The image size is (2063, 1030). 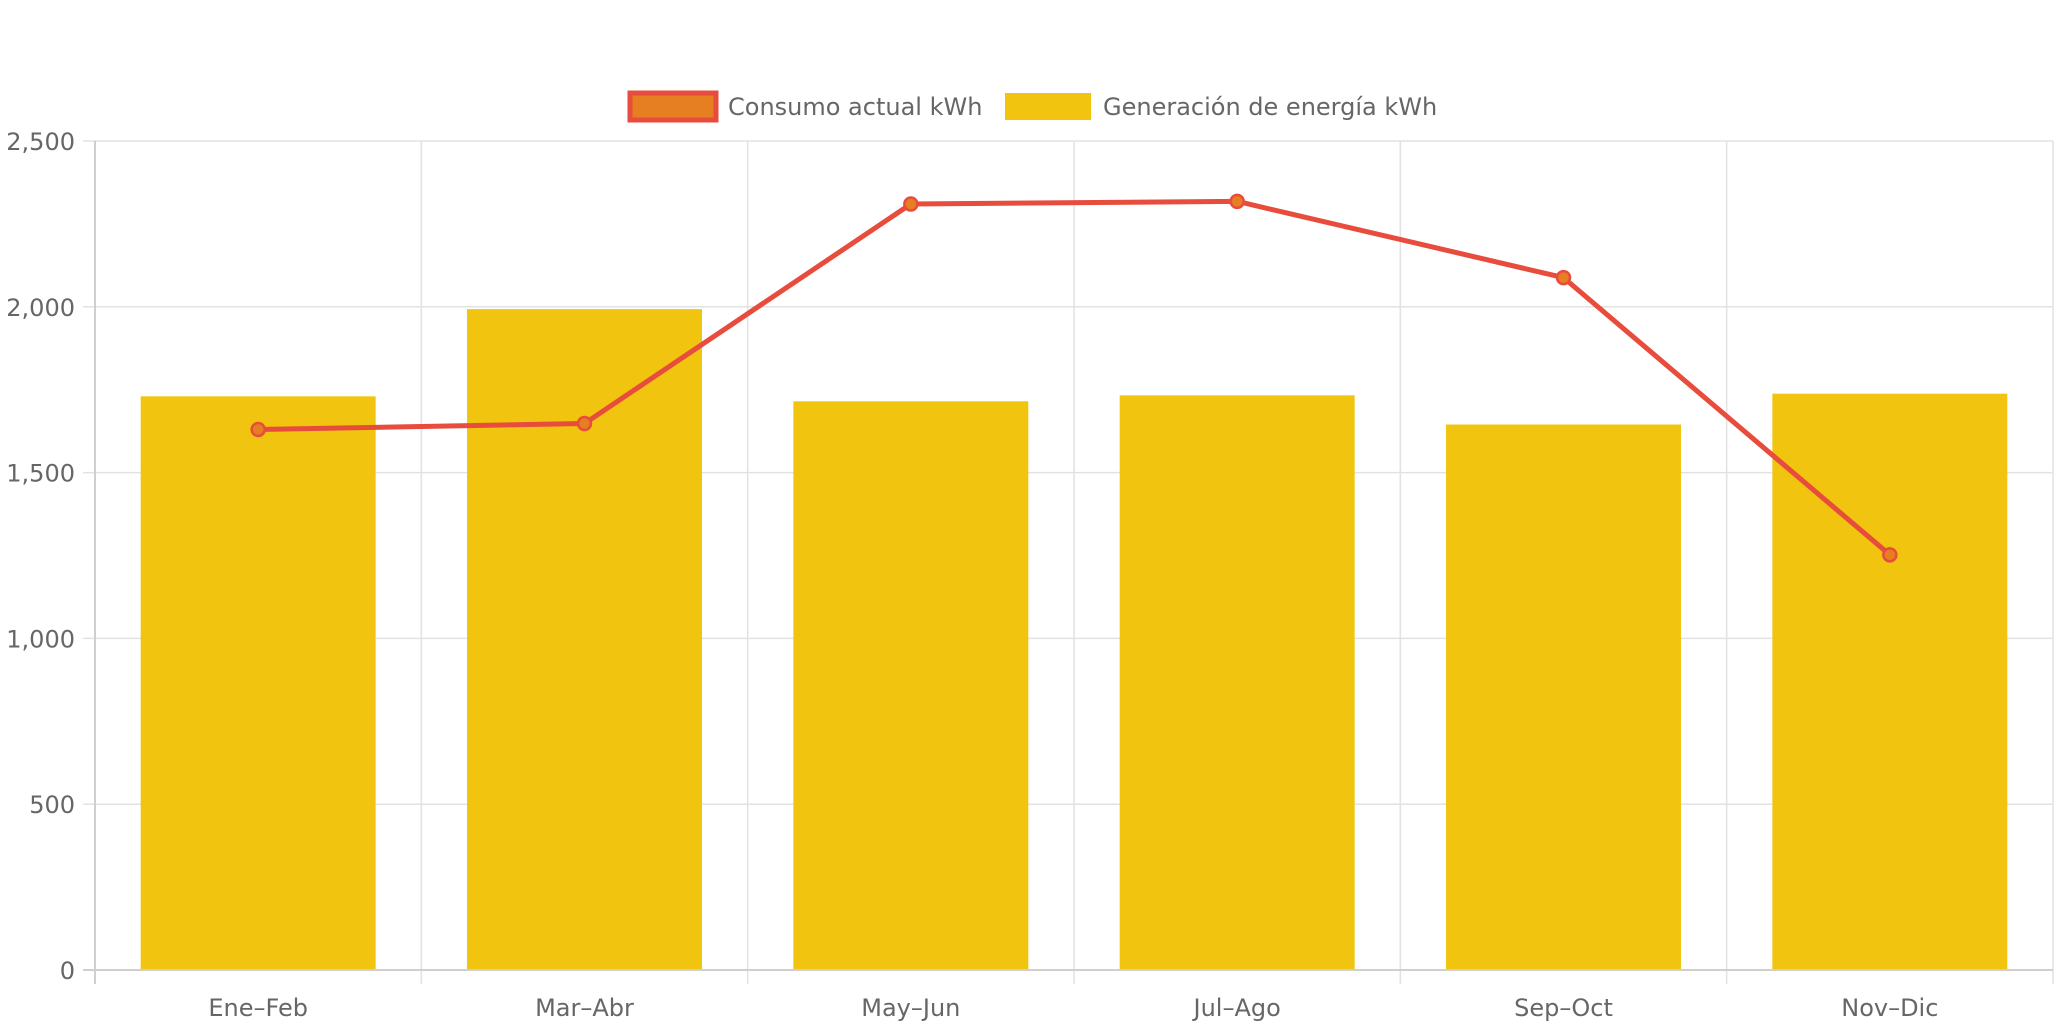 I want to click on y-tick-label-2: 1,000, so click(x=40, y=639).